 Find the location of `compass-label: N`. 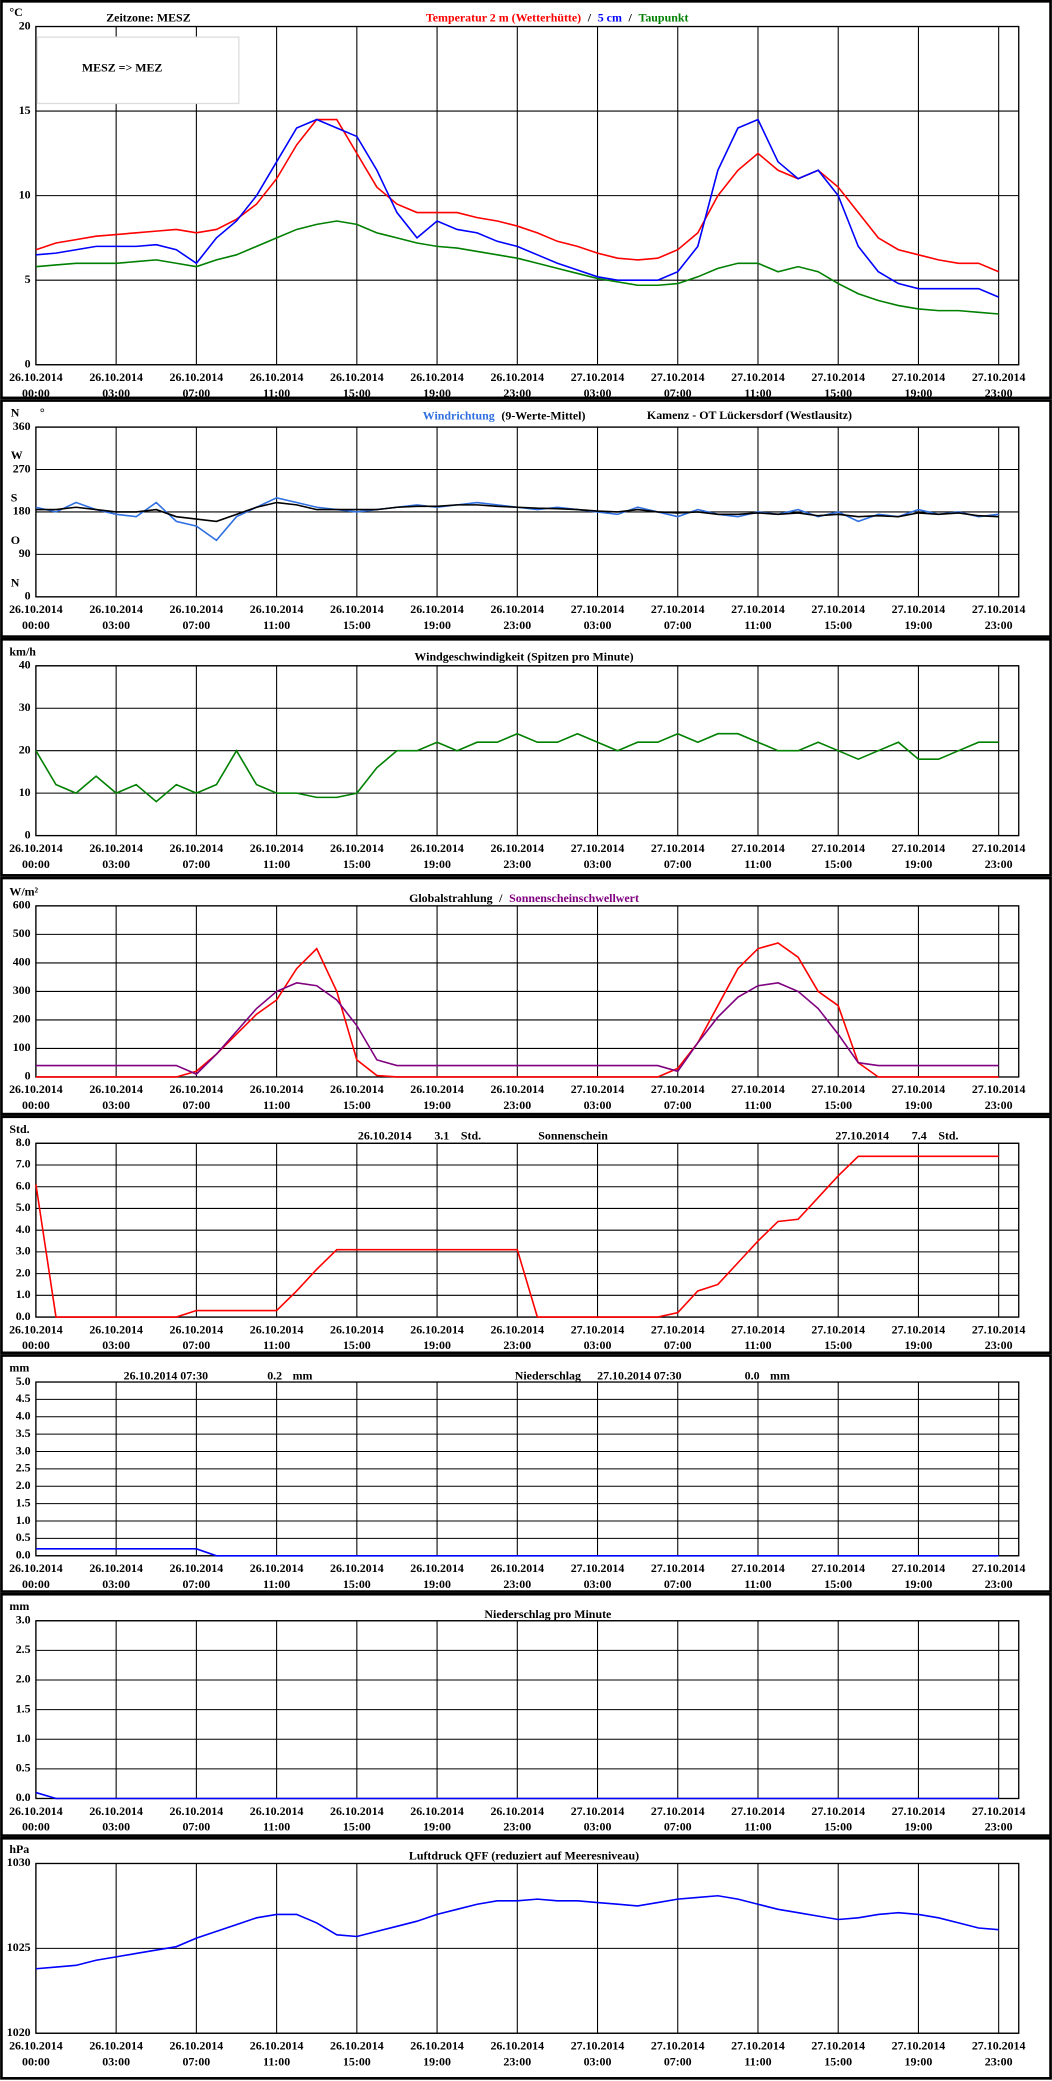

compass-label: N is located at coordinates (15, 413).